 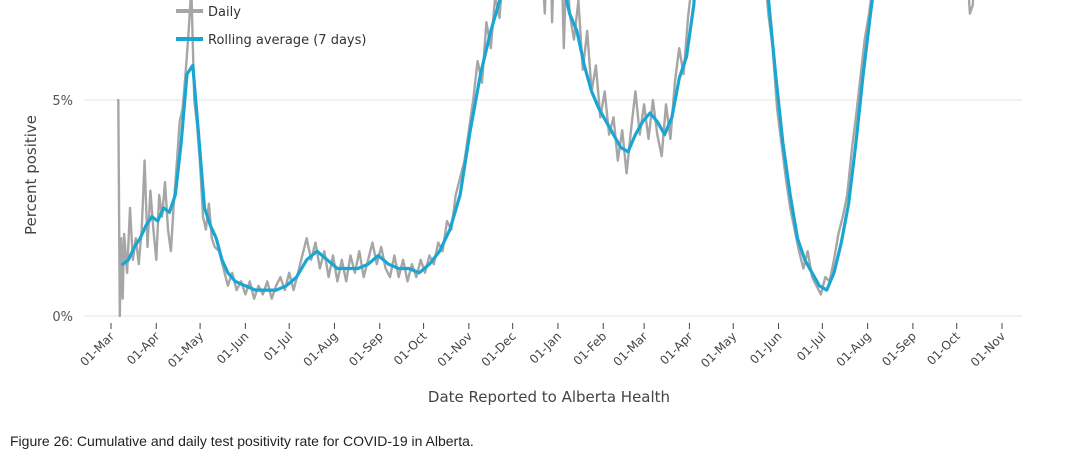 What do you see at coordinates (31, 175) in the screenshot?
I see `y-axis-label: Percent positive` at bounding box center [31, 175].